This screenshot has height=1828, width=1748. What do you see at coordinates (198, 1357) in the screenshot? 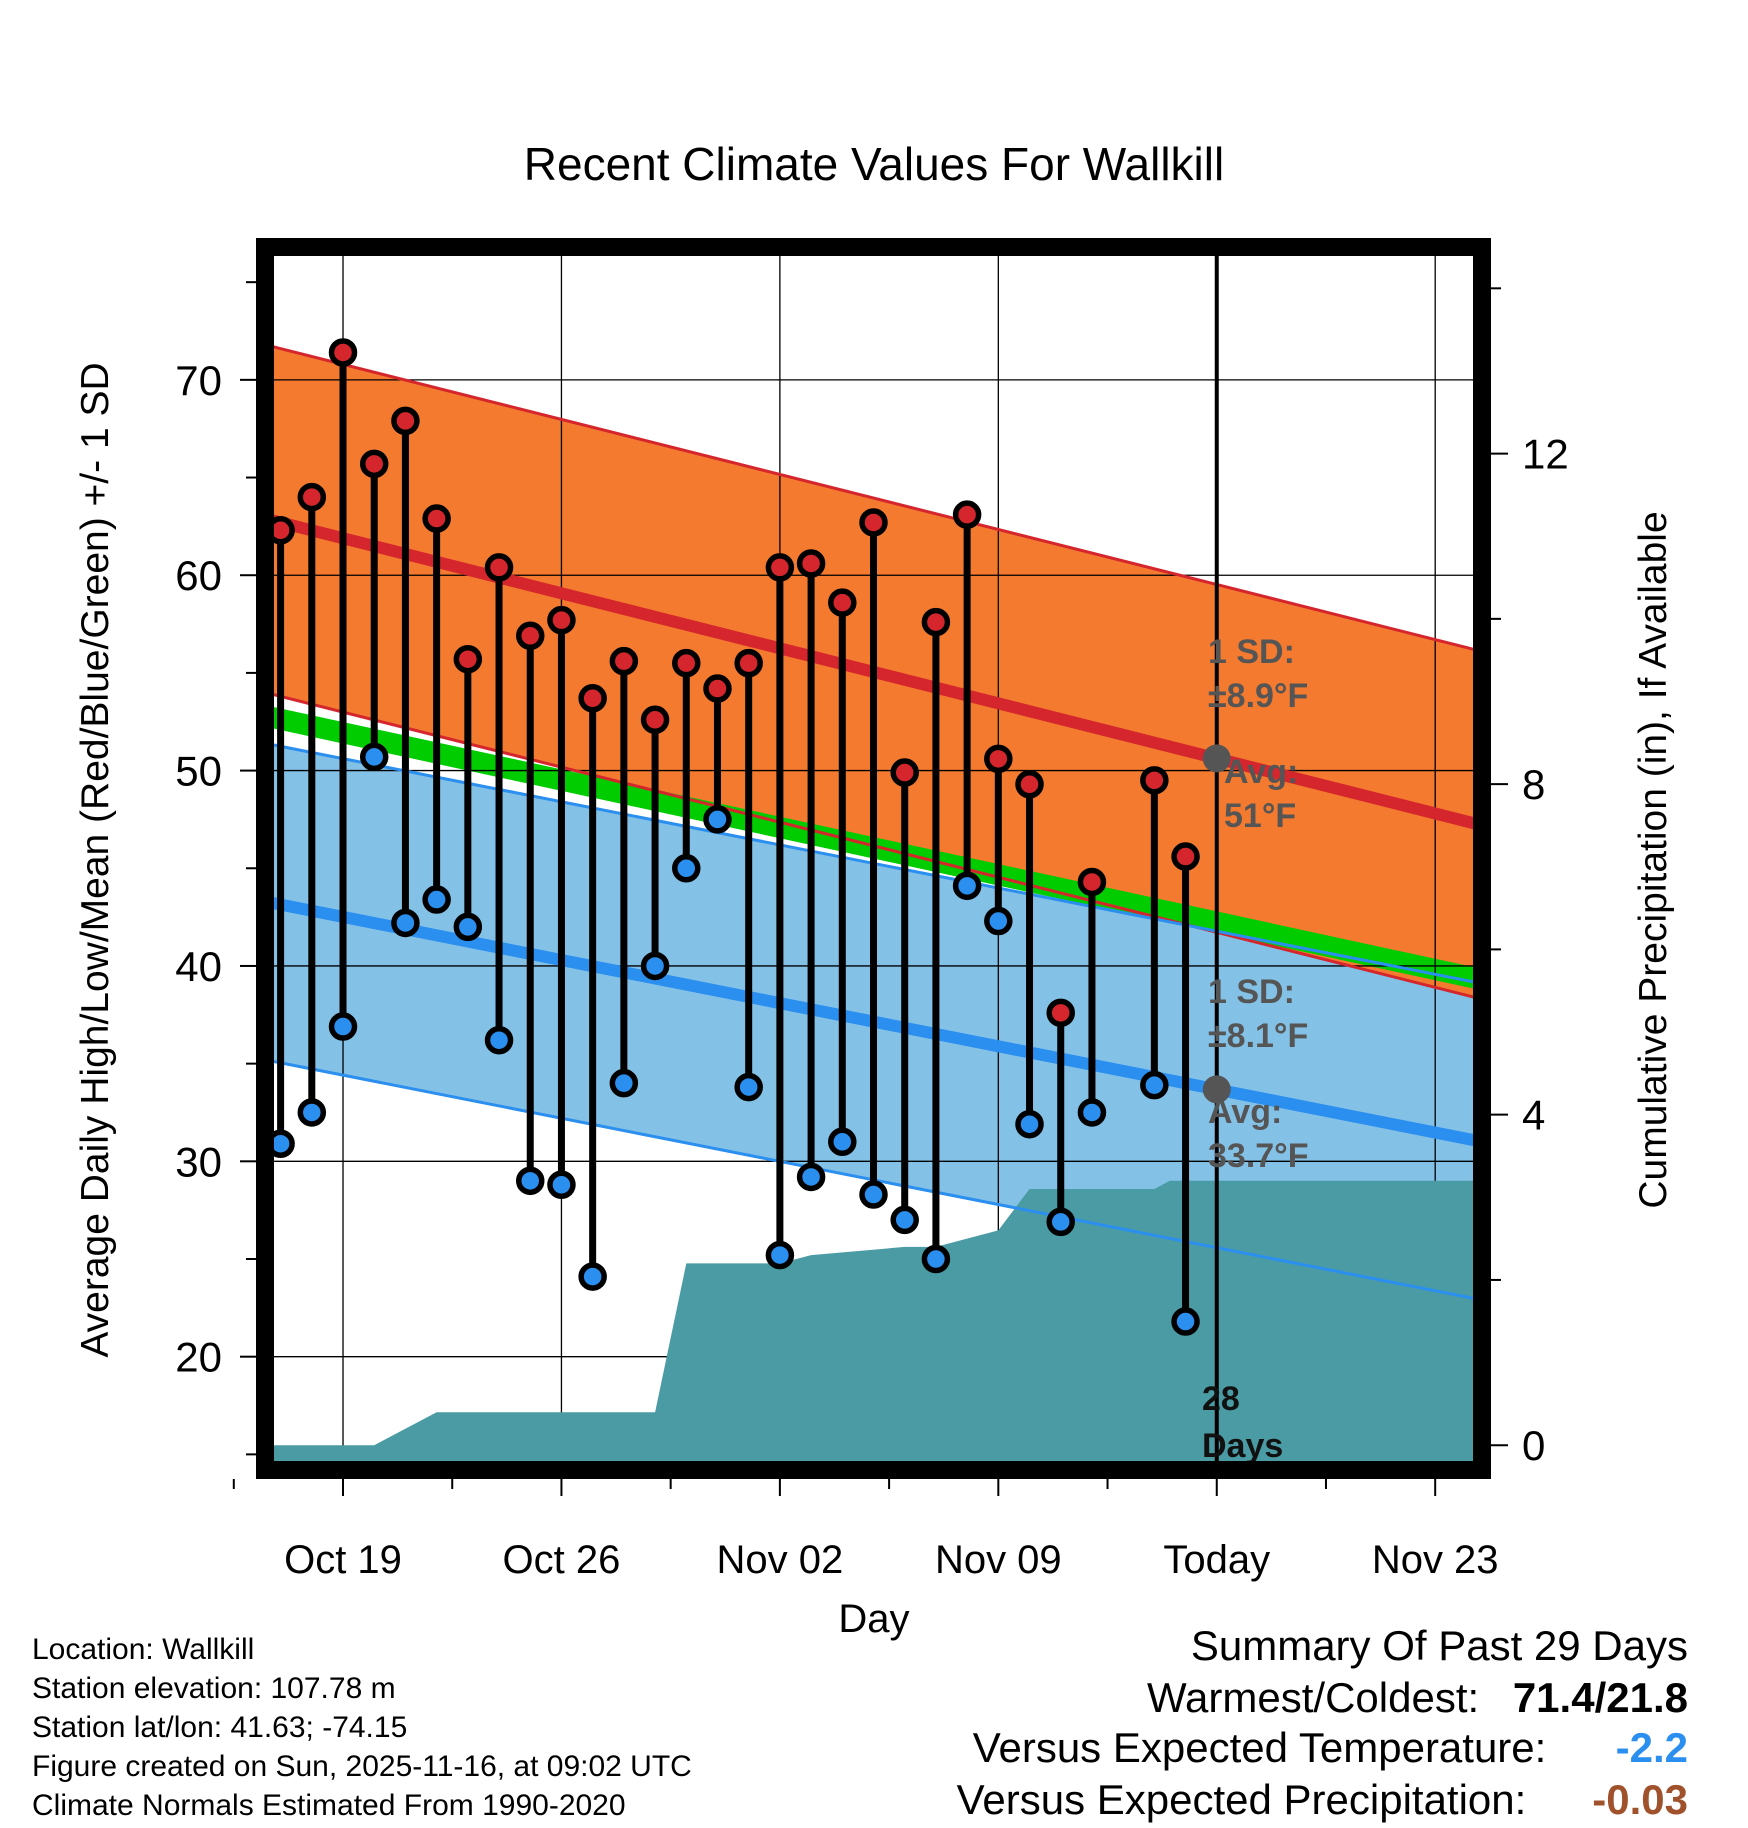
I see `y-tick-label: 20` at bounding box center [198, 1357].